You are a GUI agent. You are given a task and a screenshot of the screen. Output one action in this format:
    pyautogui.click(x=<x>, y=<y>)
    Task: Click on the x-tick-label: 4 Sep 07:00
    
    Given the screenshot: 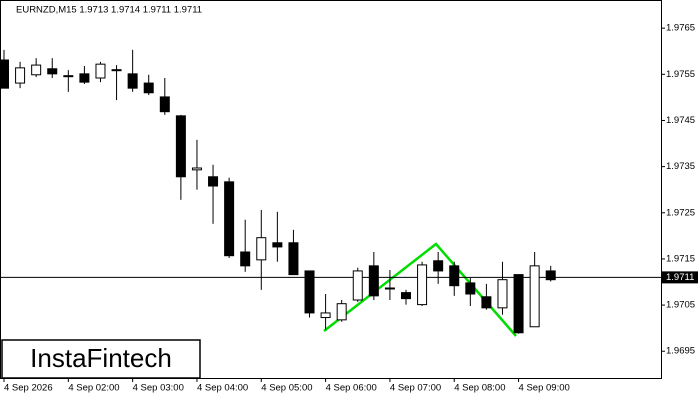 What is the action you would take?
    pyautogui.click(x=415, y=388)
    